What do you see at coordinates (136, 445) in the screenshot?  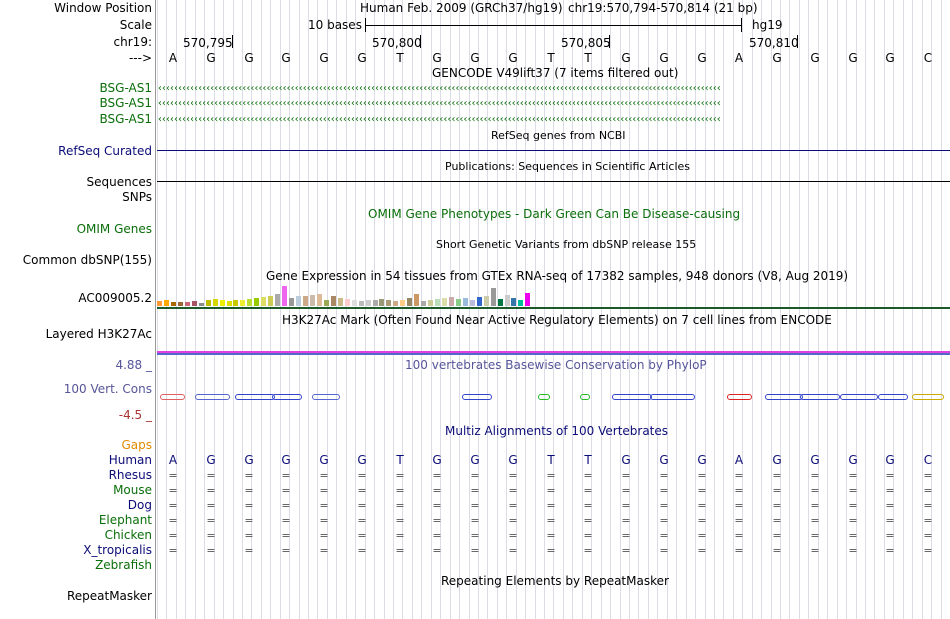 I see `gaps-label: Gaps` at bounding box center [136, 445].